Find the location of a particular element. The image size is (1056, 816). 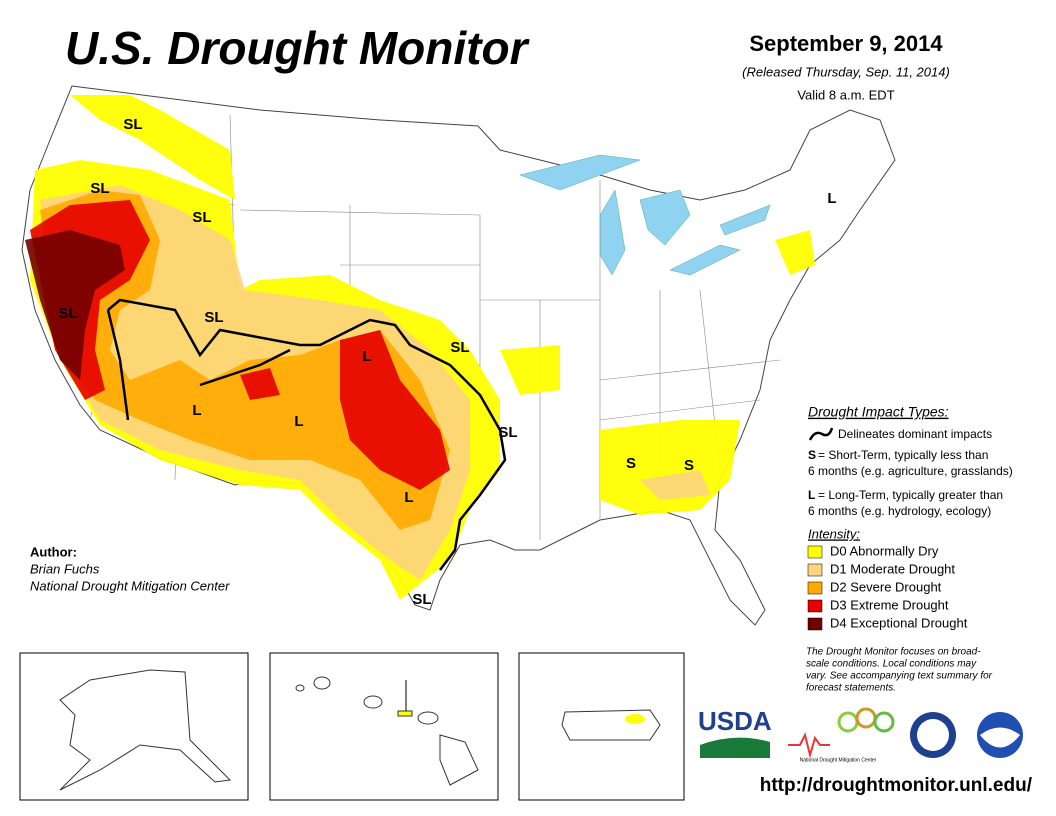

commerce-seal-inner is located at coordinates (933, 735).